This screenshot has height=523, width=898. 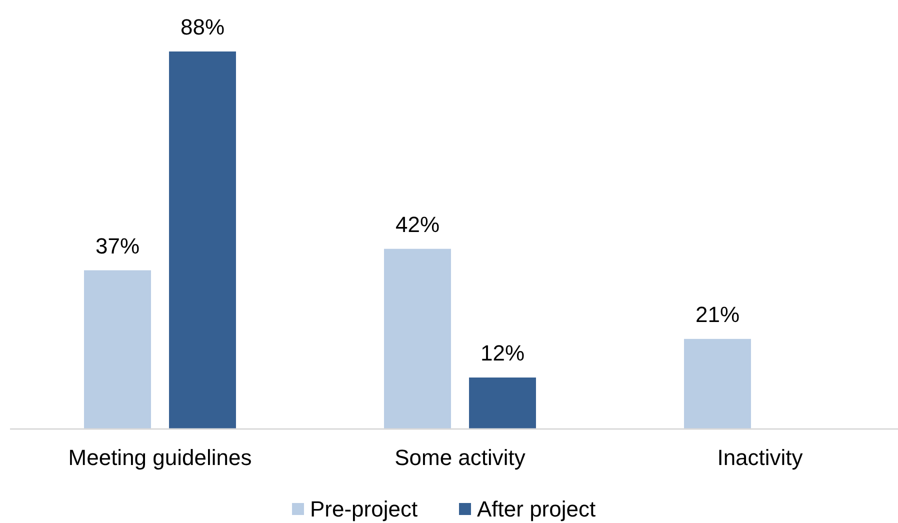 What do you see at coordinates (364, 509) in the screenshot?
I see `legend-label: Pre-project` at bounding box center [364, 509].